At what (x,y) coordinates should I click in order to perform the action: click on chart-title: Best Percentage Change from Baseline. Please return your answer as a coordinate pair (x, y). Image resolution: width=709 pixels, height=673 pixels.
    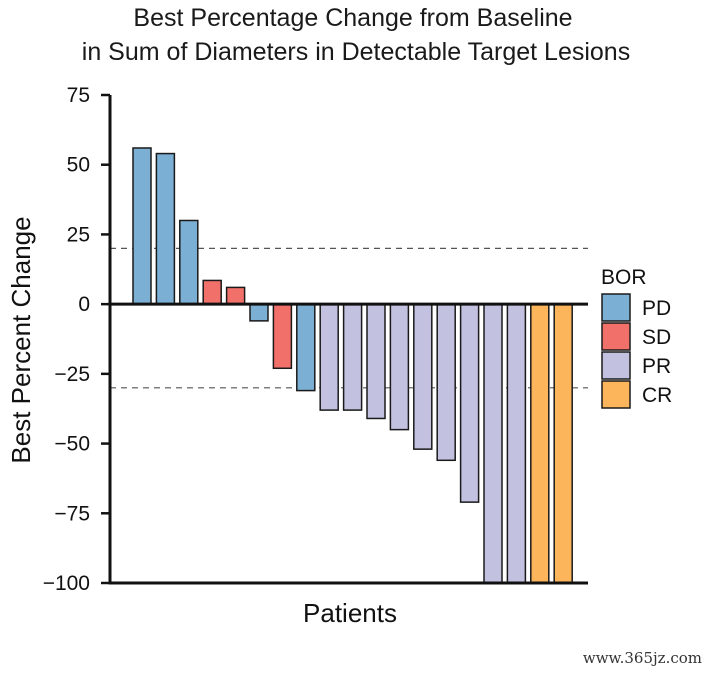
    Looking at the image, I should click on (352, 18).